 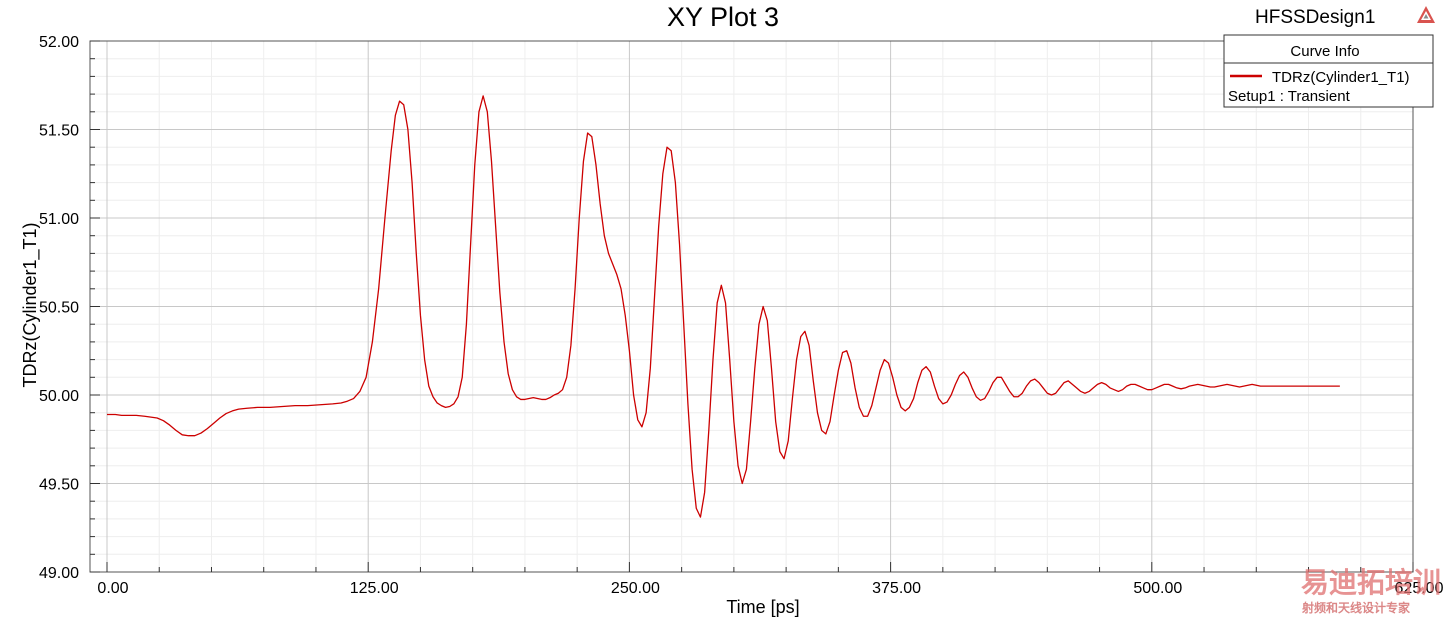 I want to click on legend-entry-label: TDRz(Cylinder1_T1), so click(x=1341, y=77).